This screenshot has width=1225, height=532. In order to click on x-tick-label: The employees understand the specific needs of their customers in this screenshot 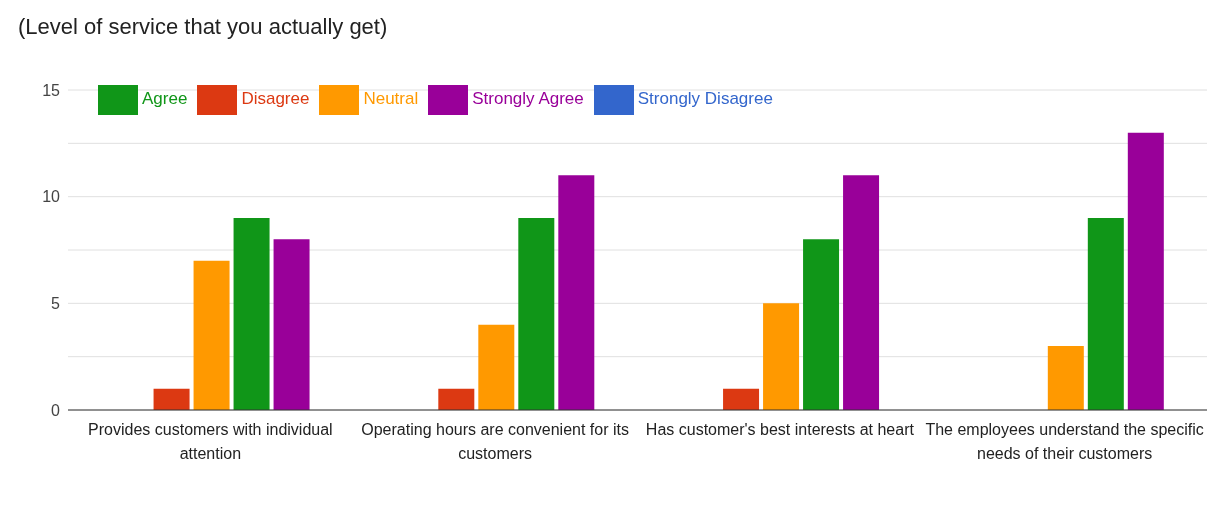, I will do `click(1064, 442)`.